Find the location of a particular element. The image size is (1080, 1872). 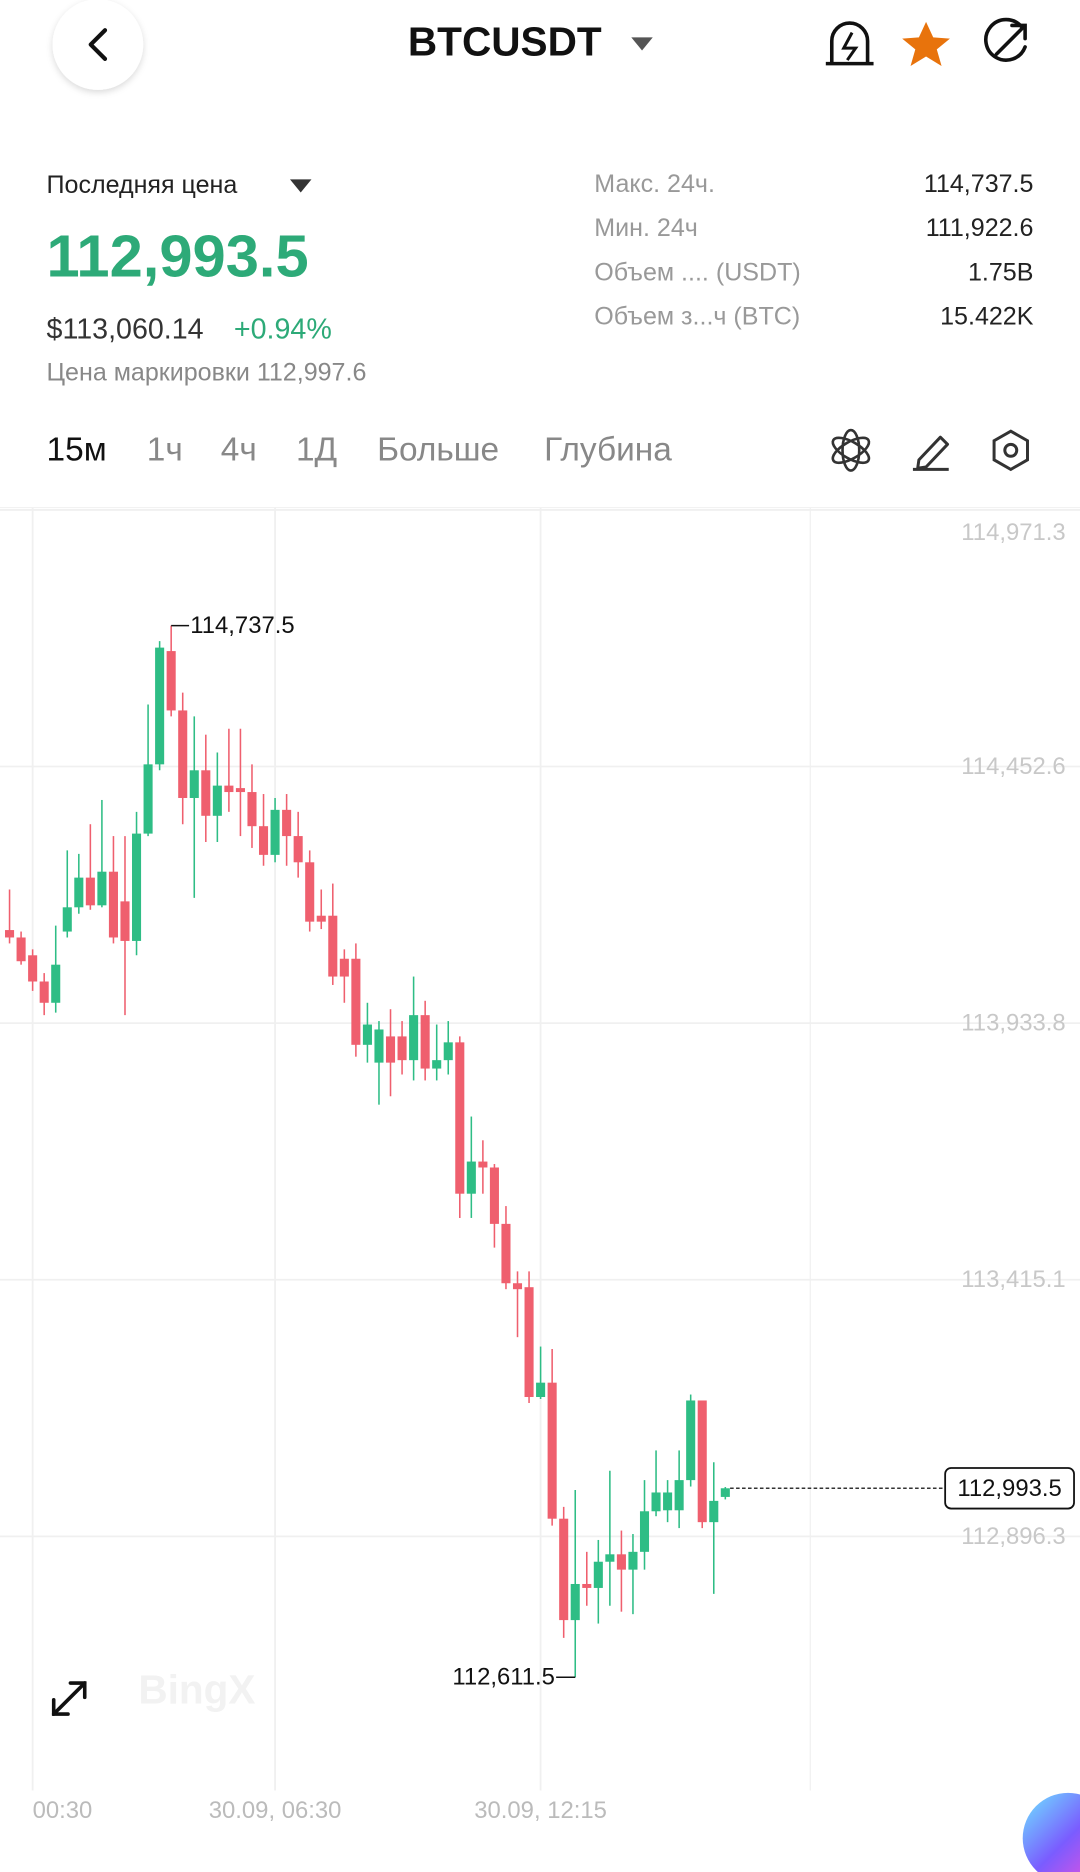

settings-icon is located at coordinates (1010, 450).